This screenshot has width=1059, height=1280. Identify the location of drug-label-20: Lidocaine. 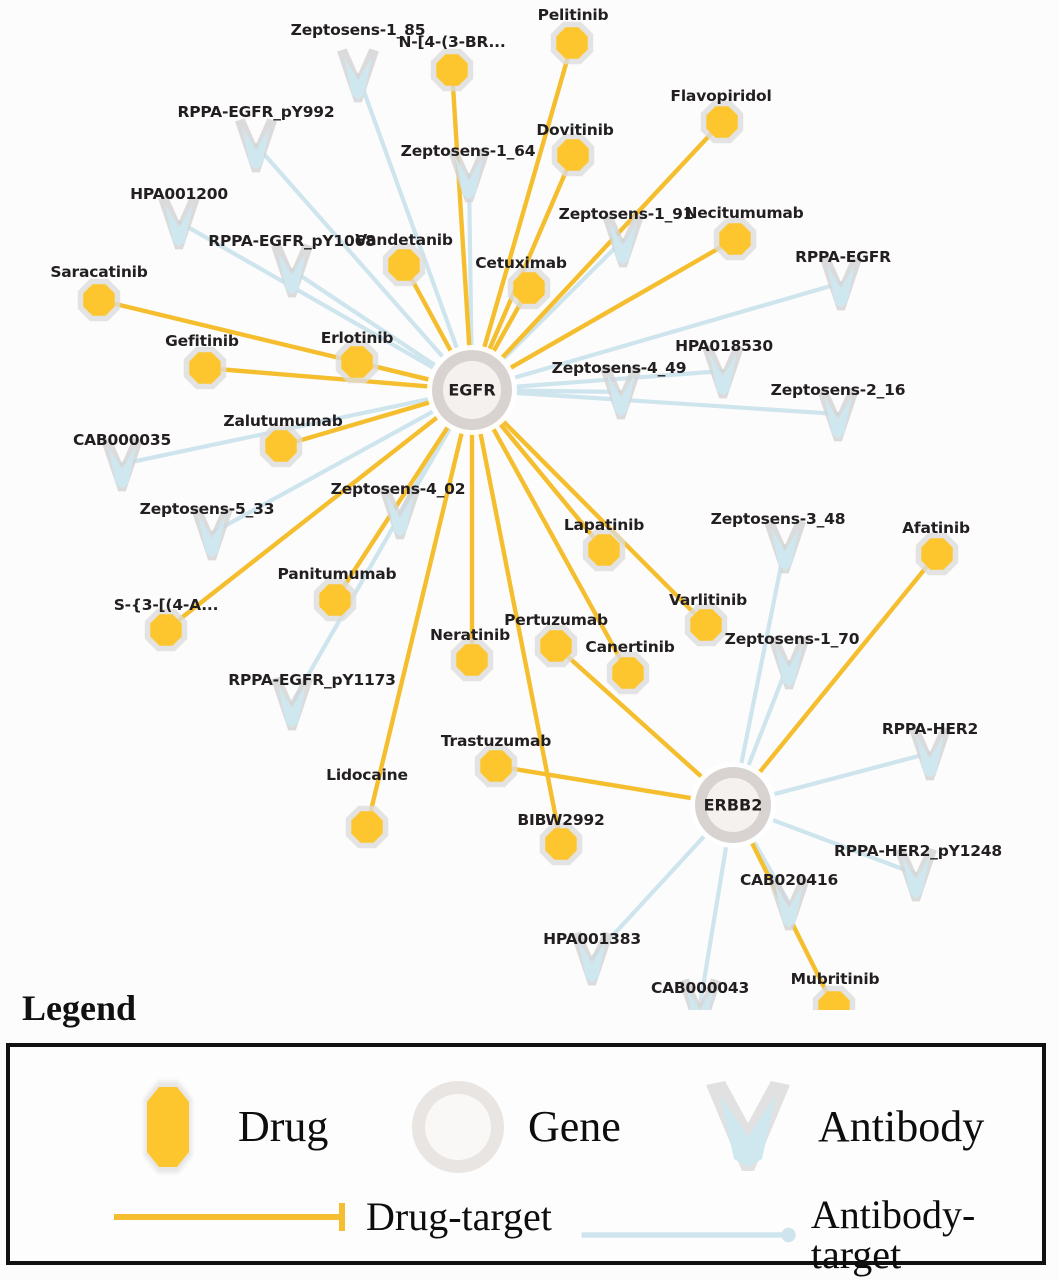
(367, 775).